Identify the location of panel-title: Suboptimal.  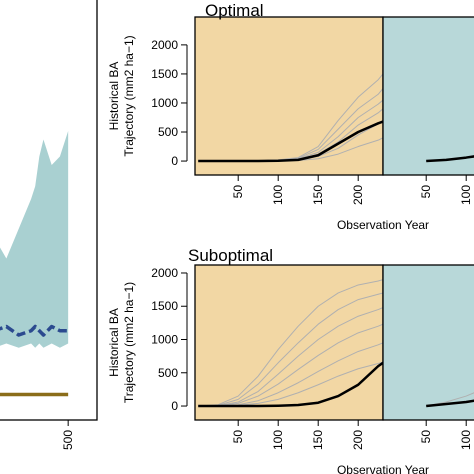
(230, 255).